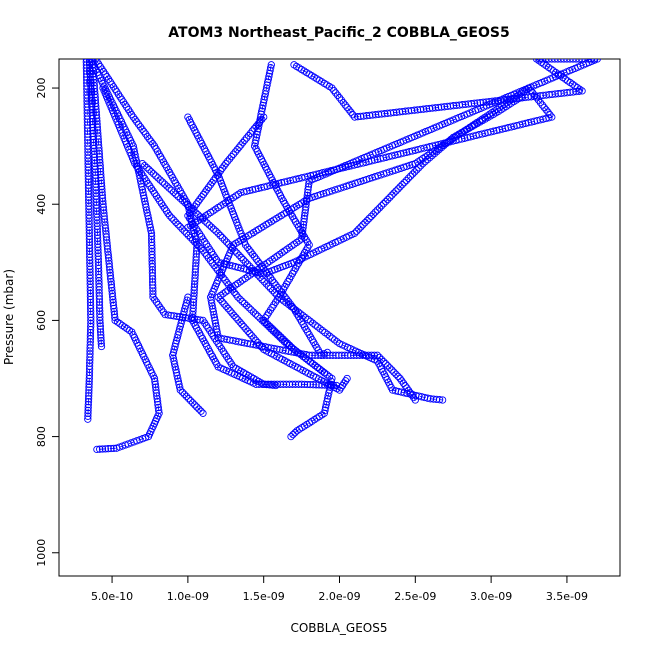  What do you see at coordinates (47, 322) in the screenshot?
I see `y-axis: 200 400 600 800 1000` at bounding box center [47, 322].